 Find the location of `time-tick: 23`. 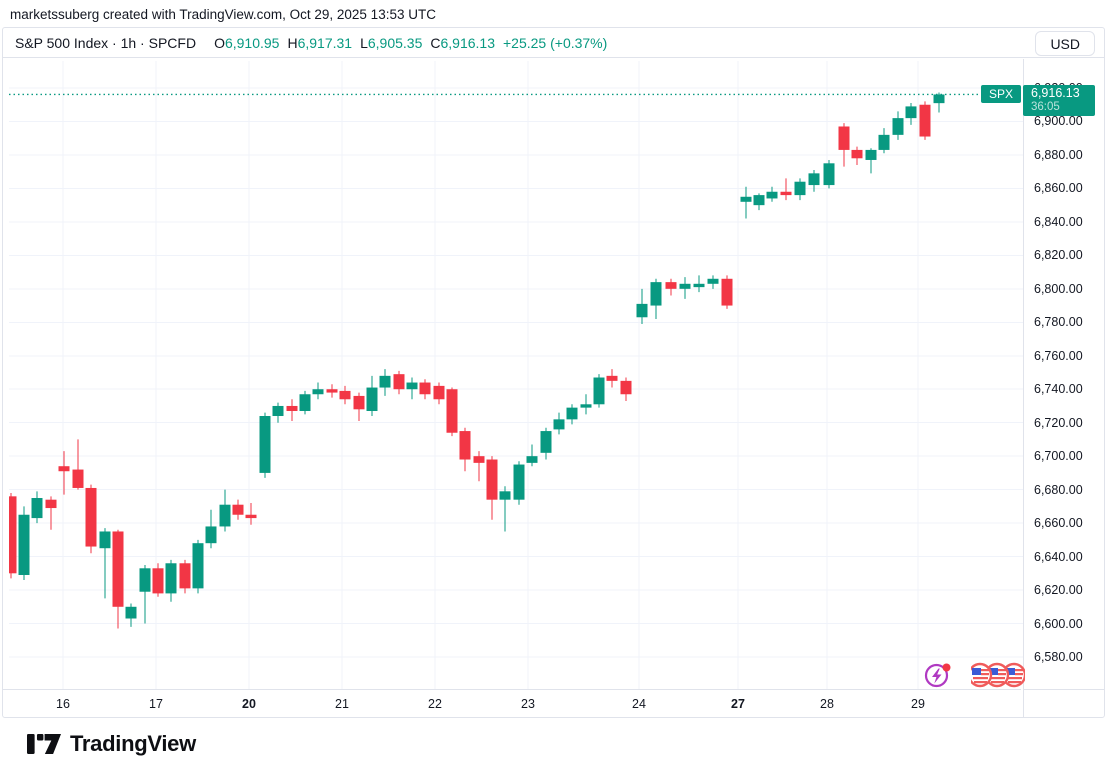

time-tick: 23 is located at coordinates (528, 704).